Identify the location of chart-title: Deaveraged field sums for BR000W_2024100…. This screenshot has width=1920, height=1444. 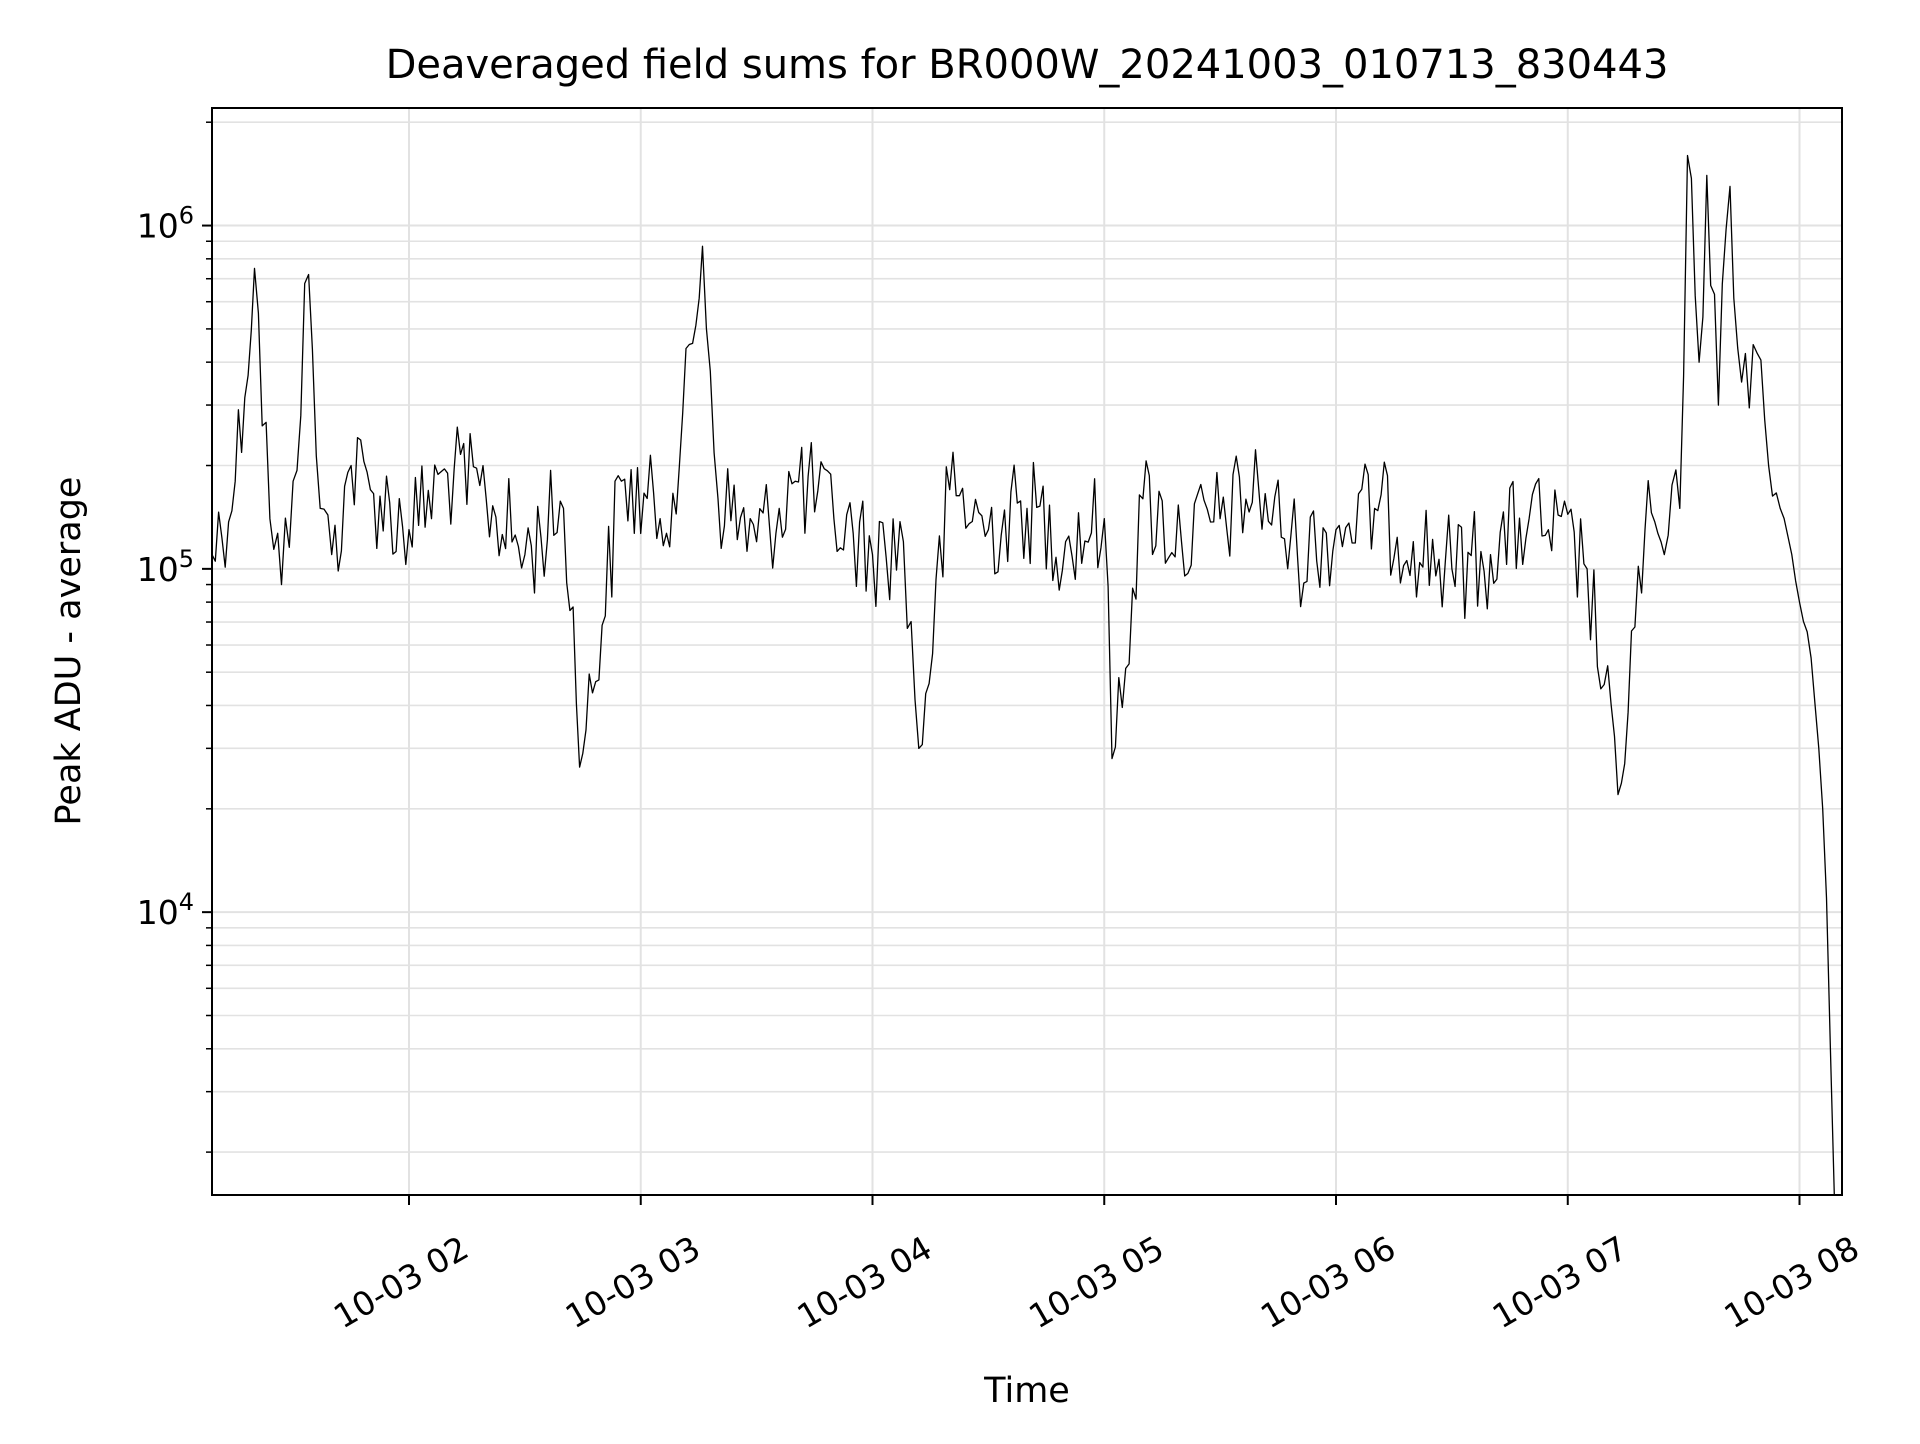
(1027, 65).